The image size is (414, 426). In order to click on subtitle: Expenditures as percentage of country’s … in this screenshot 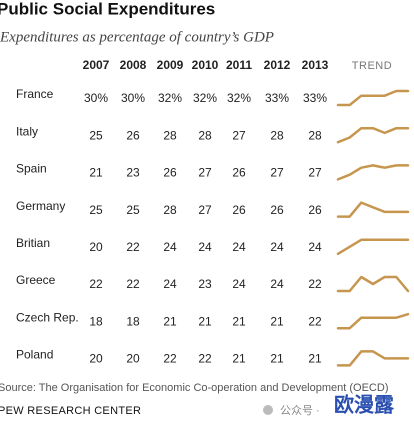, I will do `click(137, 37)`.